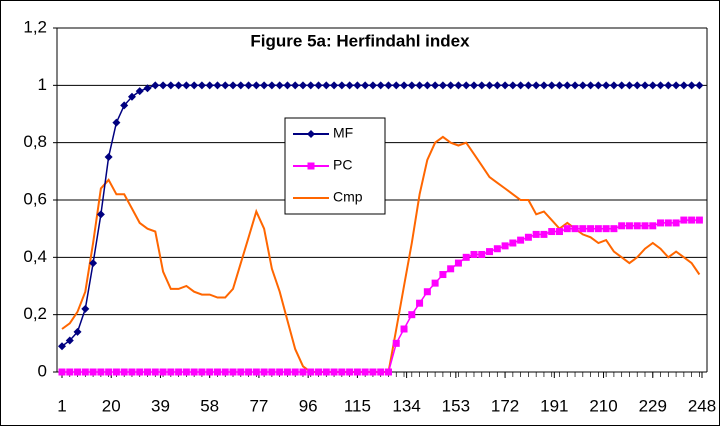 Image resolution: width=720 pixels, height=426 pixels. Describe the element at coordinates (554, 405) in the screenshot. I see `x-tick-label: 191` at that location.